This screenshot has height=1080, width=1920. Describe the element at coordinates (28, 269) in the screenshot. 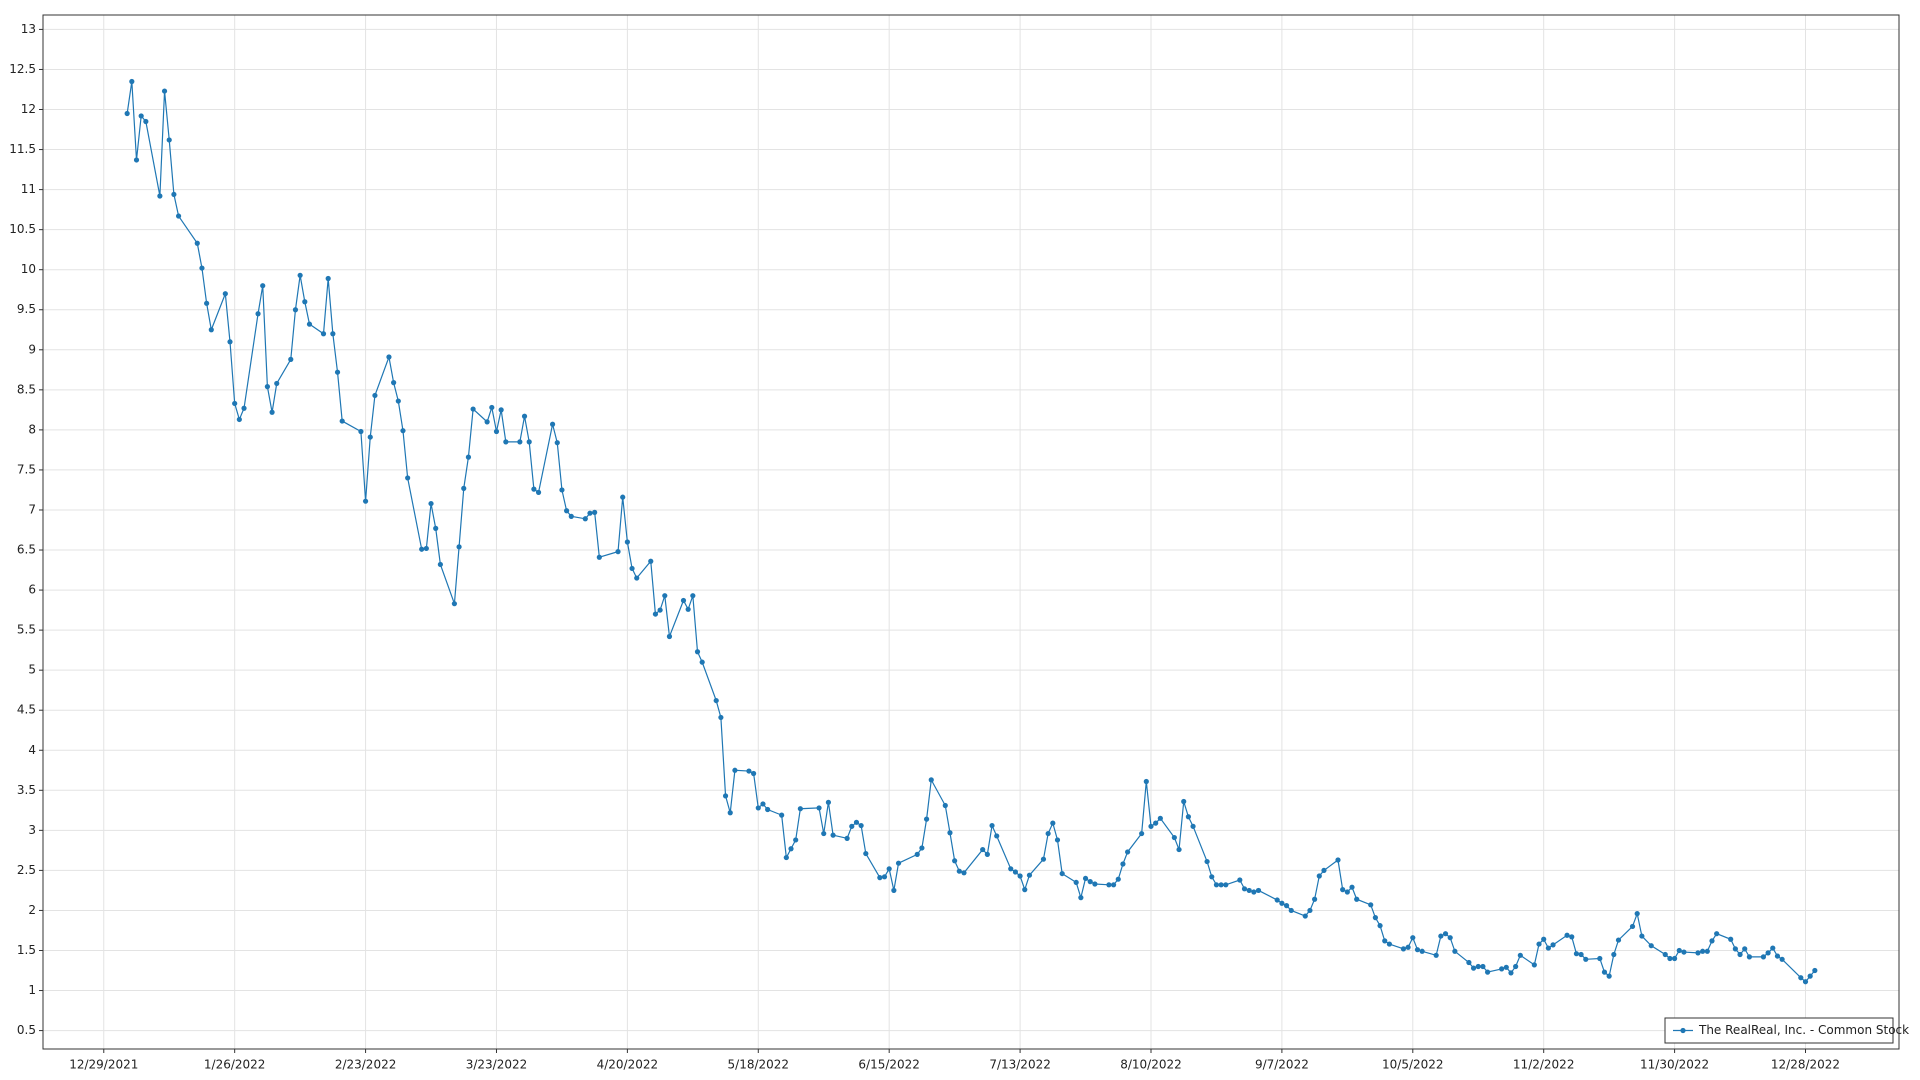

I see `y-tick-label: 10` at that location.